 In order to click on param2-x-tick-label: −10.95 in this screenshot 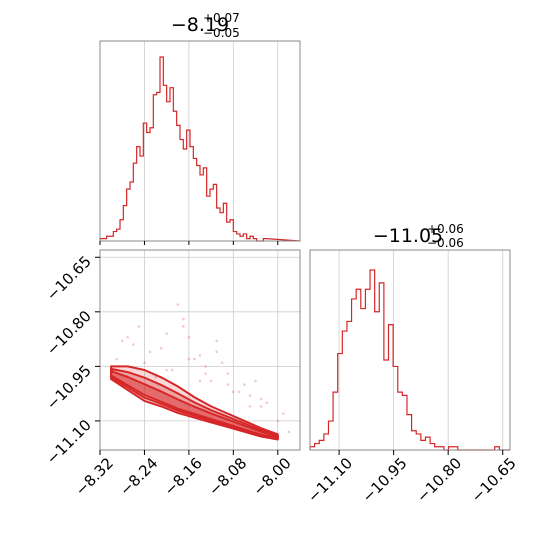, I will do `click(385, 480)`.